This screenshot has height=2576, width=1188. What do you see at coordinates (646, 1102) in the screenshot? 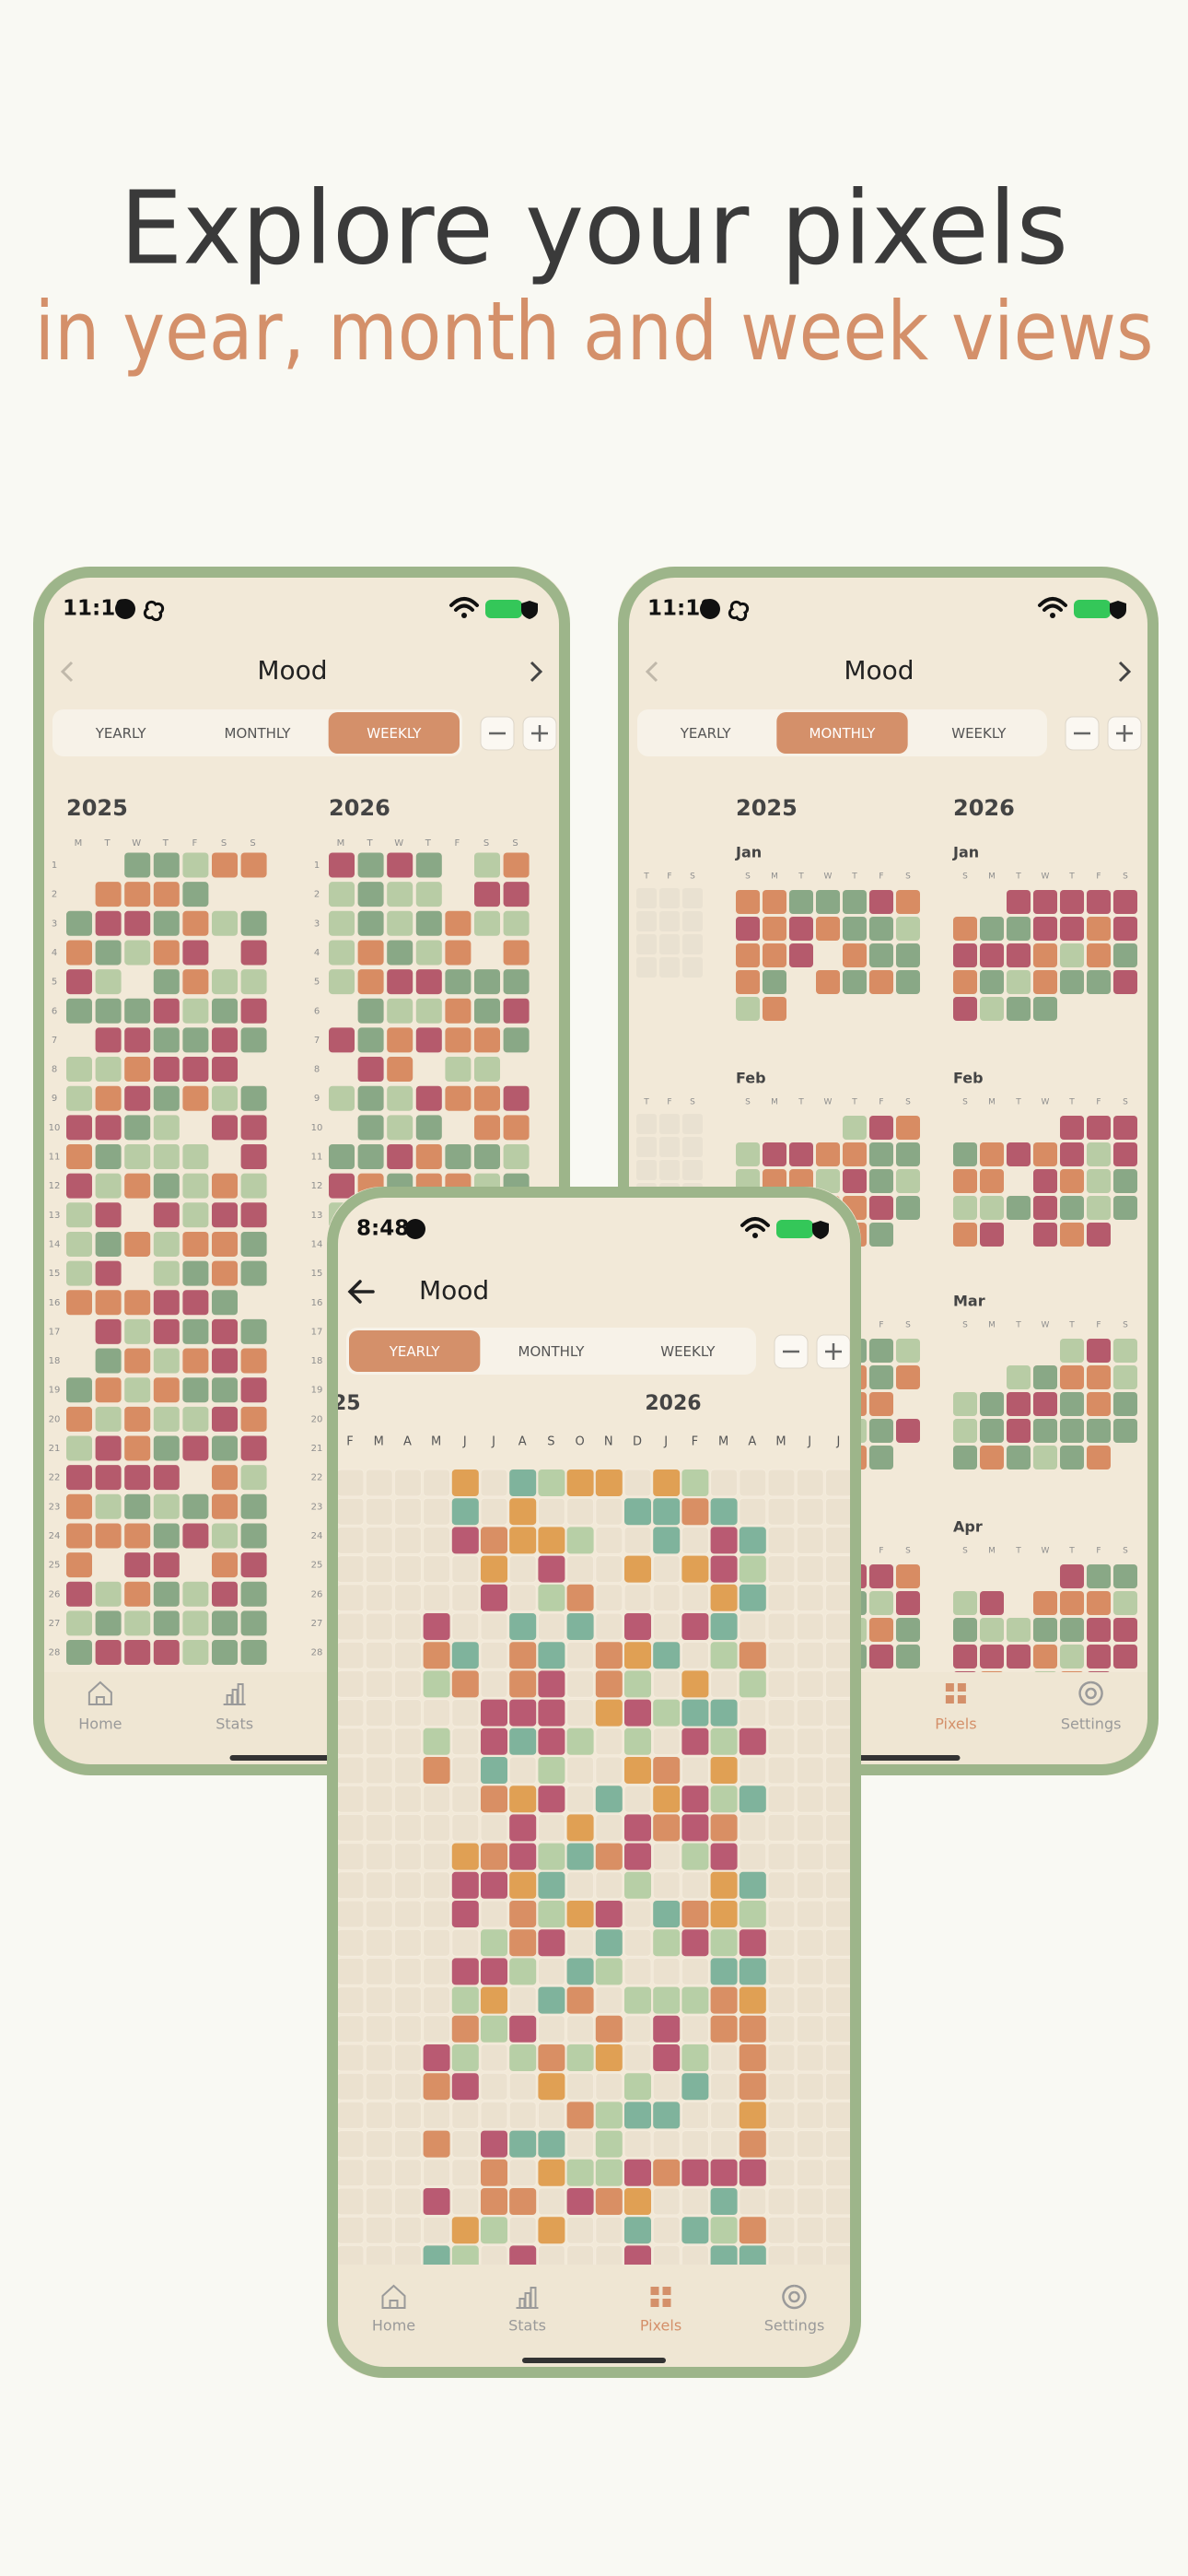
I see `weekday-label: T` at bounding box center [646, 1102].